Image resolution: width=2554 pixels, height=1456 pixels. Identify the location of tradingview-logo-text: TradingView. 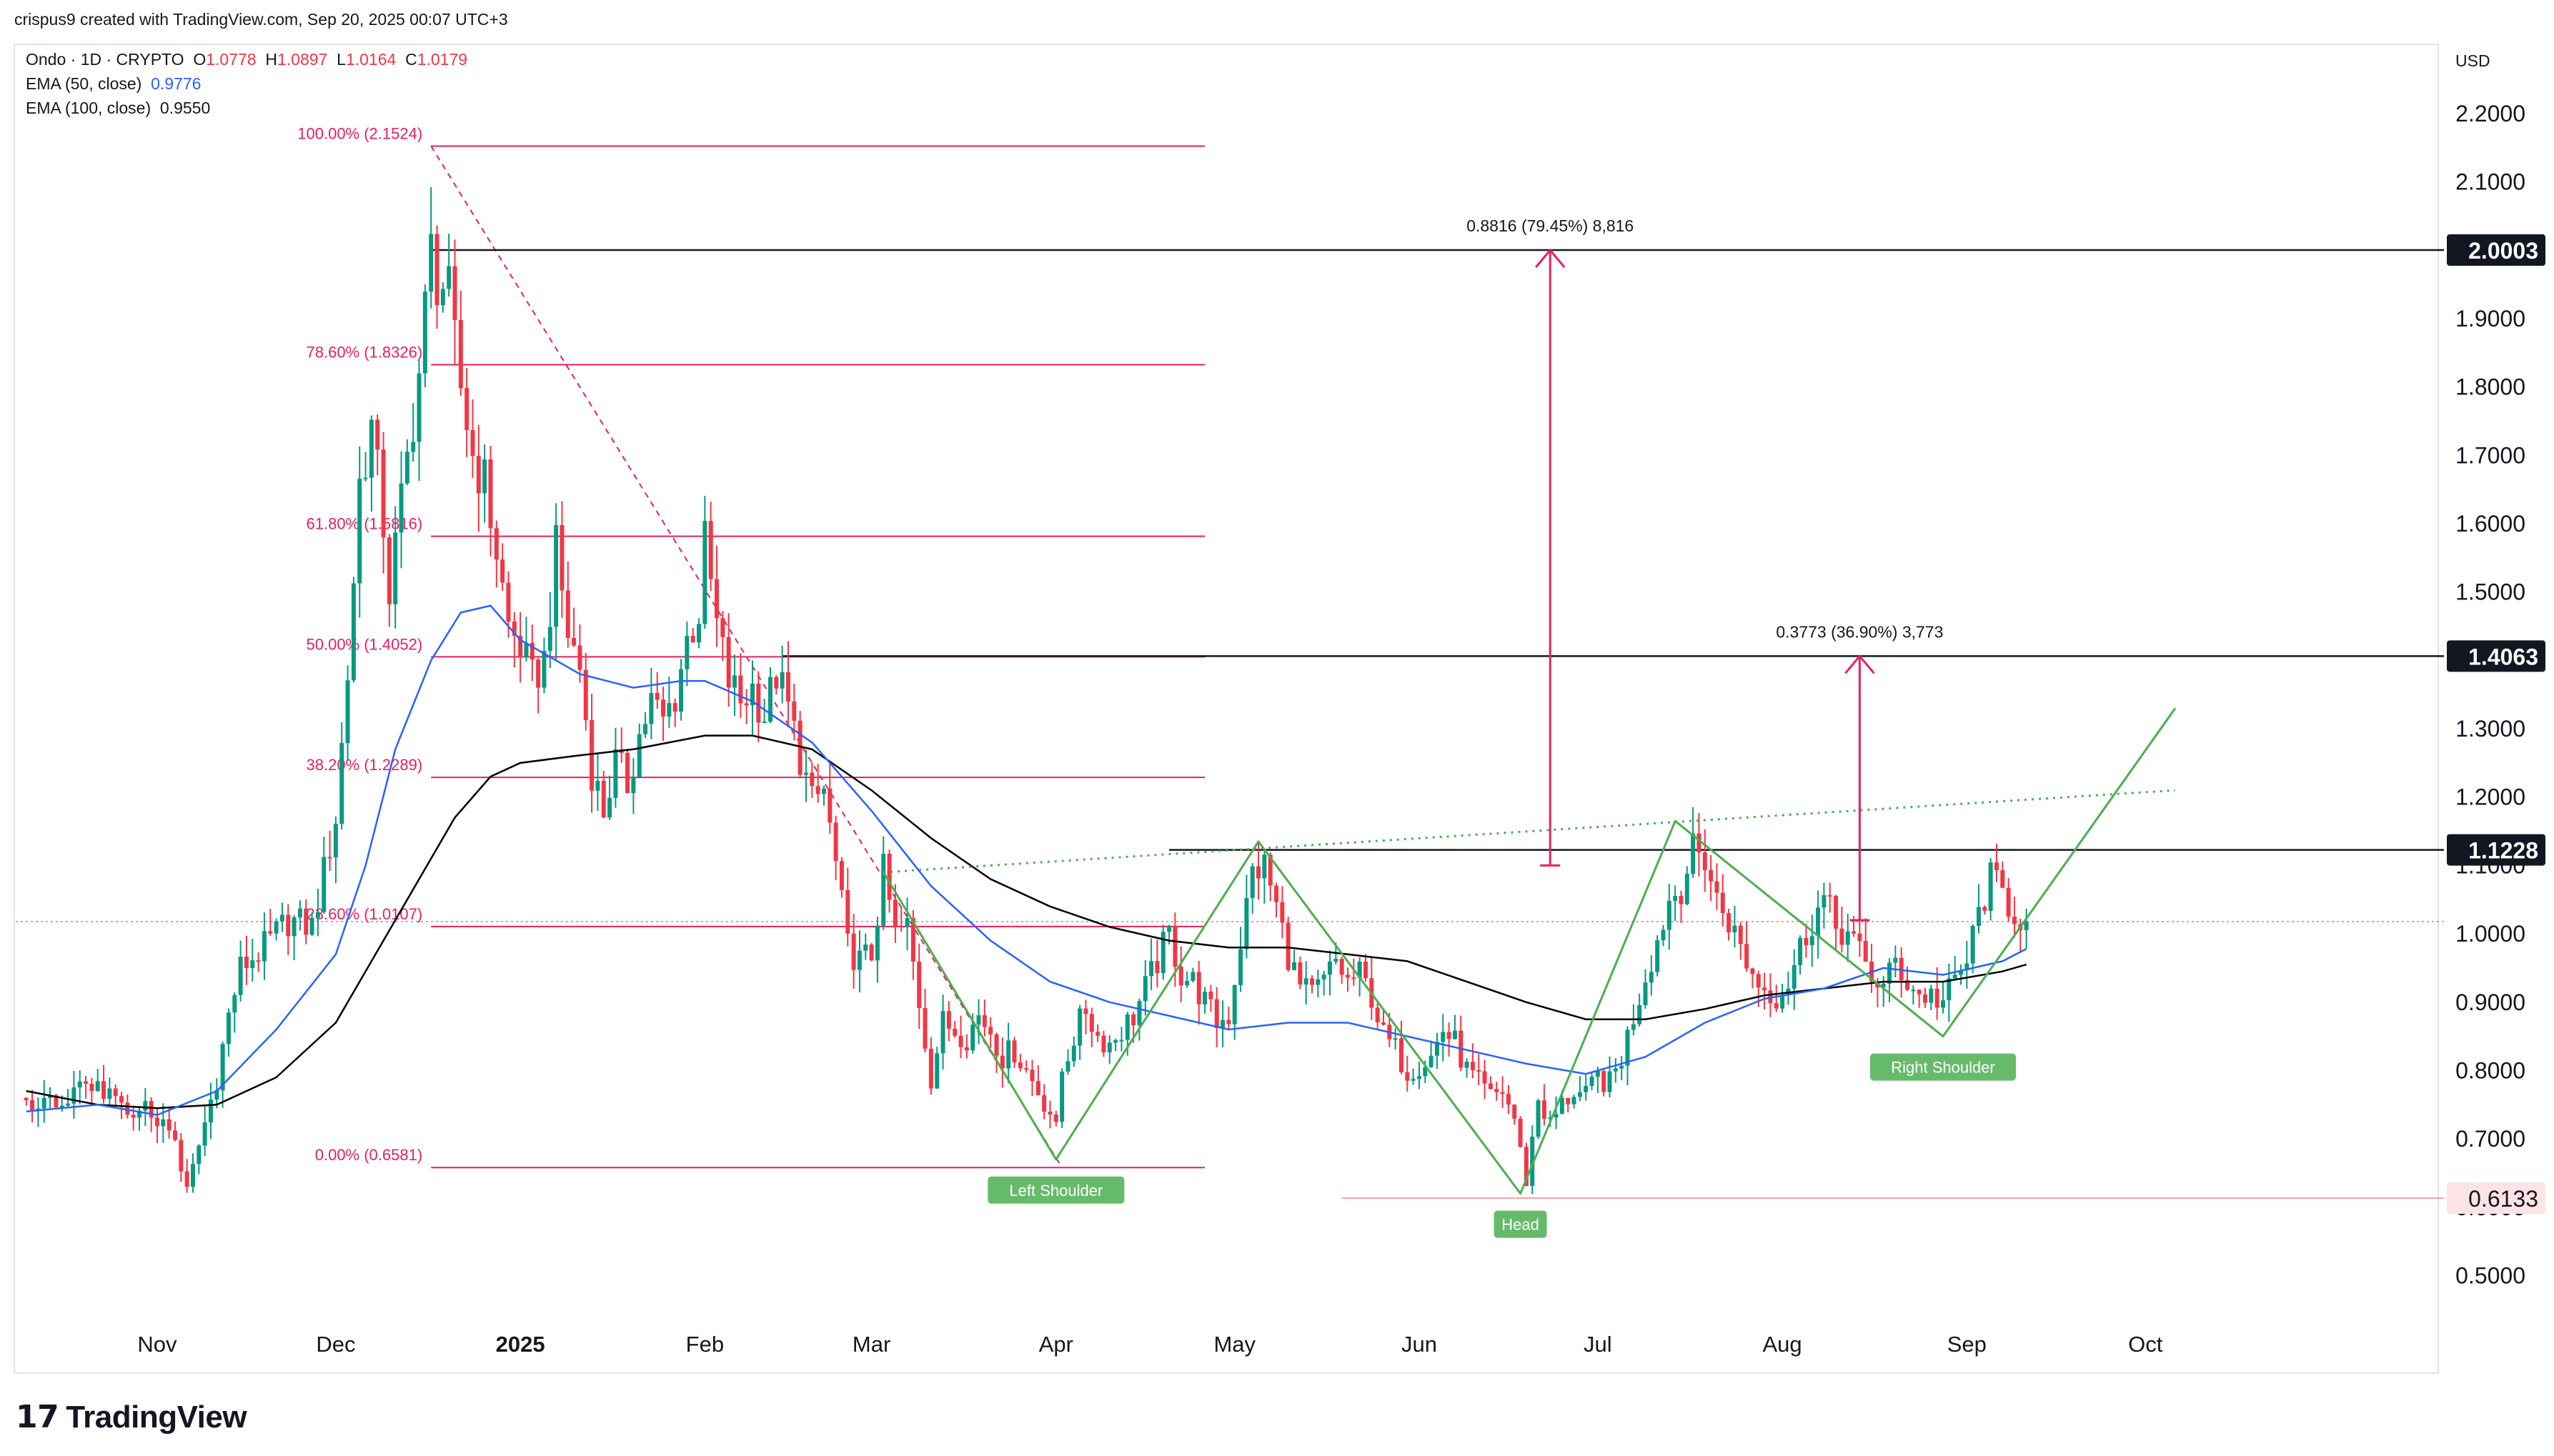
(156, 1417).